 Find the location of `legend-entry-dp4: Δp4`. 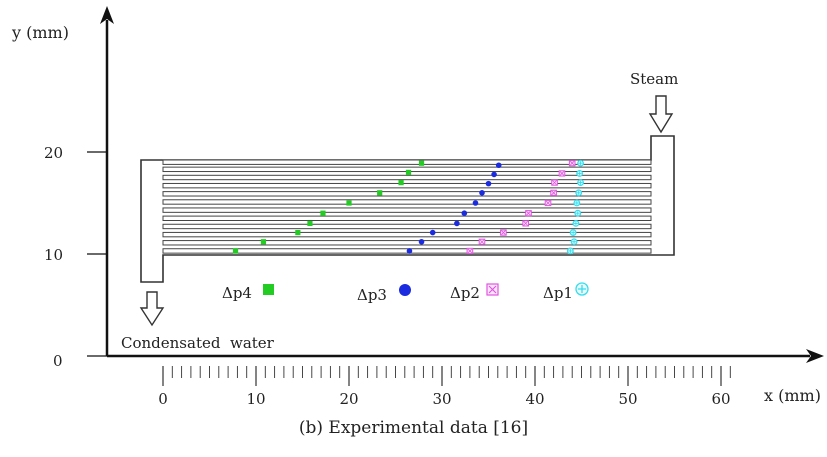

legend-entry-dp4: Δp4 is located at coordinates (248, 293).